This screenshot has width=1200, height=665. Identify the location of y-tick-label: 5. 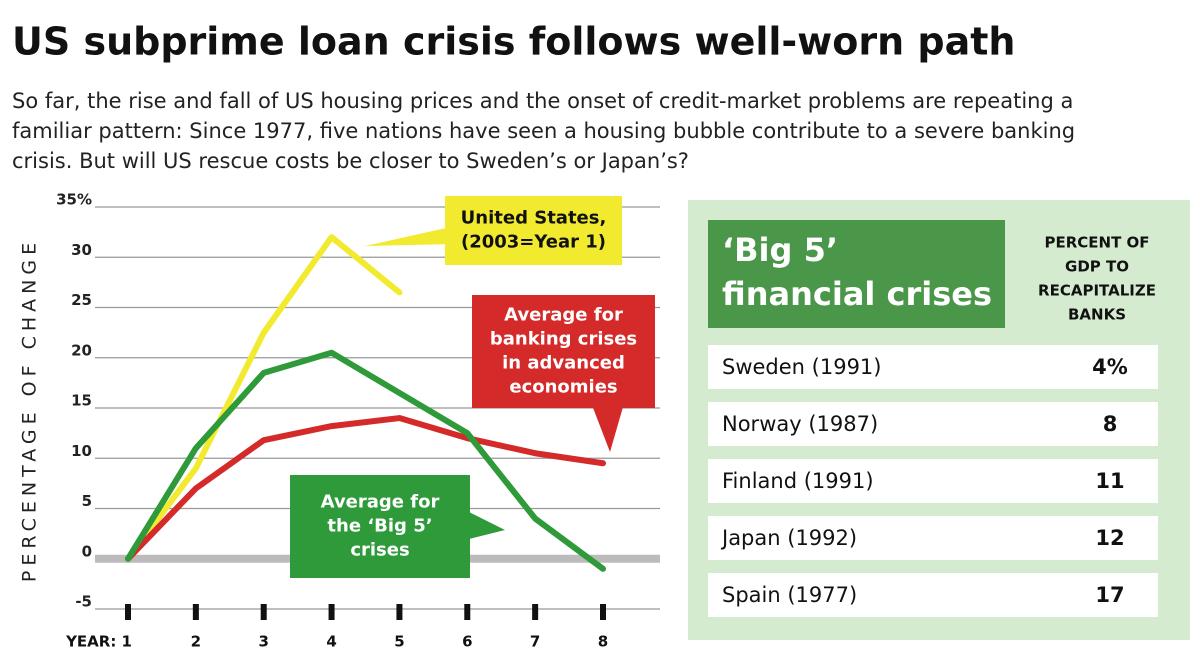
(87, 501).